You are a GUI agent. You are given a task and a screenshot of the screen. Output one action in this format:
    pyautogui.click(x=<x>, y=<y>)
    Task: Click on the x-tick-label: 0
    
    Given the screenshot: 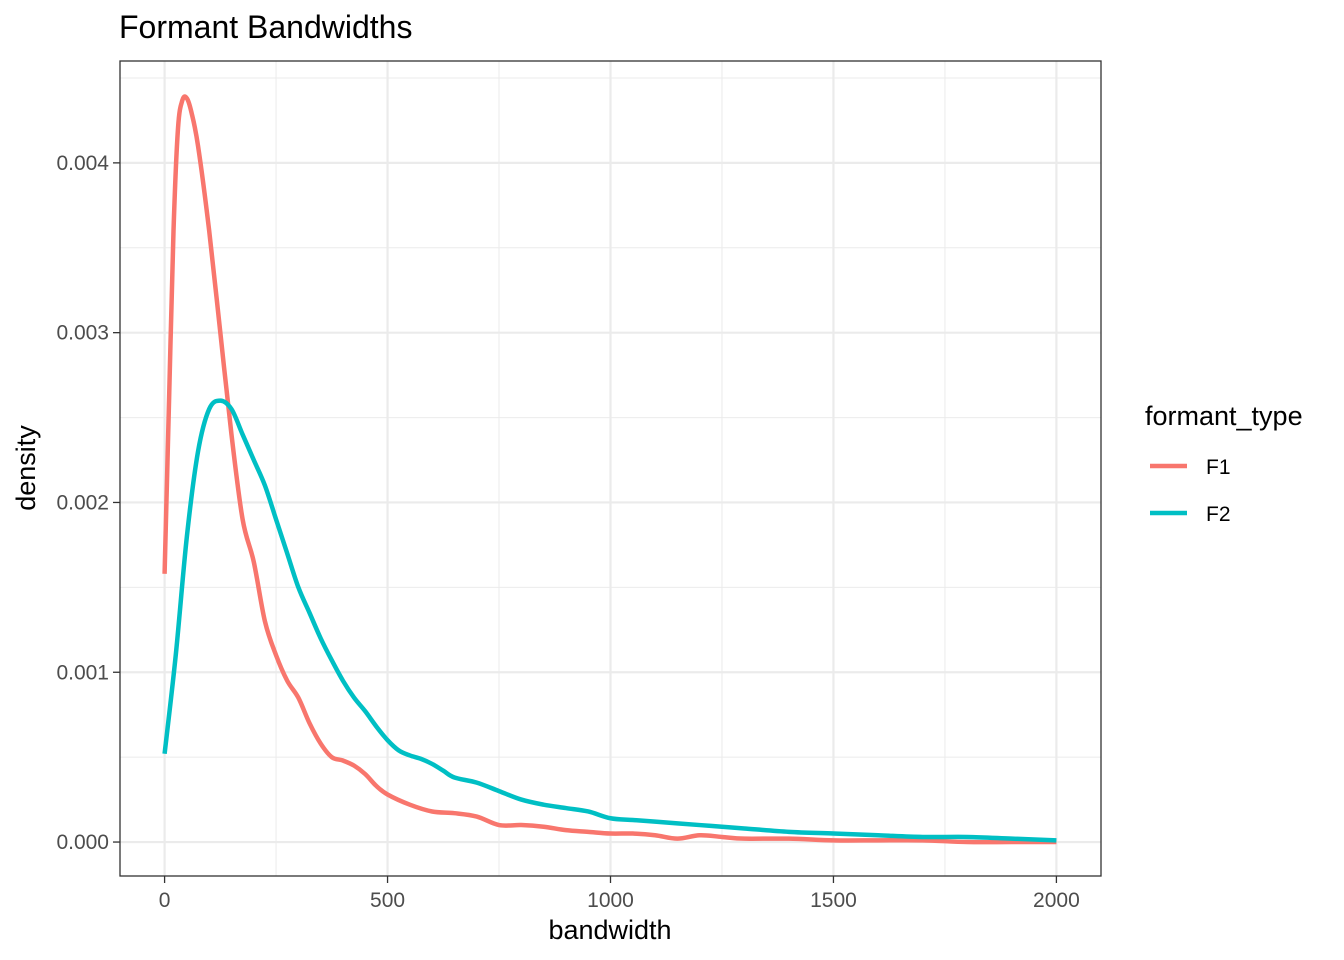 What is the action you would take?
    pyautogui.click(x=165, y=900)
    